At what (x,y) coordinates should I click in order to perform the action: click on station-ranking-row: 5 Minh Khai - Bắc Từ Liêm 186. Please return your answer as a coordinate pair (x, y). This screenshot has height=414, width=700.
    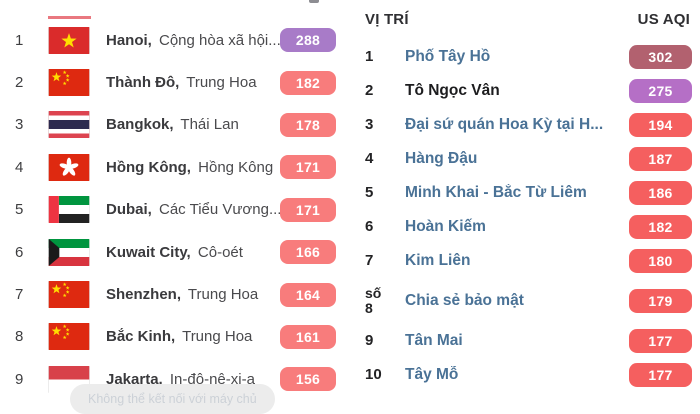
    Looking at the image, I should click on (528, 193).